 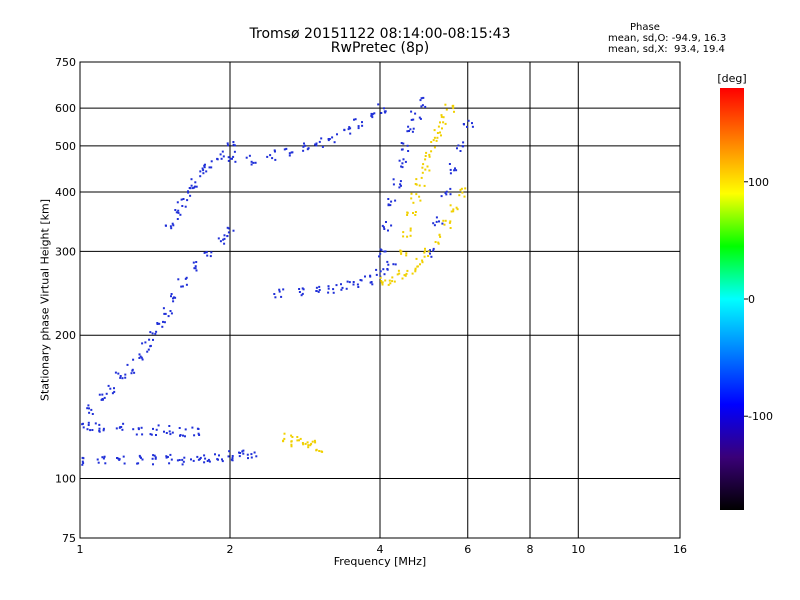 I want to click on chart-title: Tromsø 20151122 08:14:00-08:15:43, so click(x=380, y=34).